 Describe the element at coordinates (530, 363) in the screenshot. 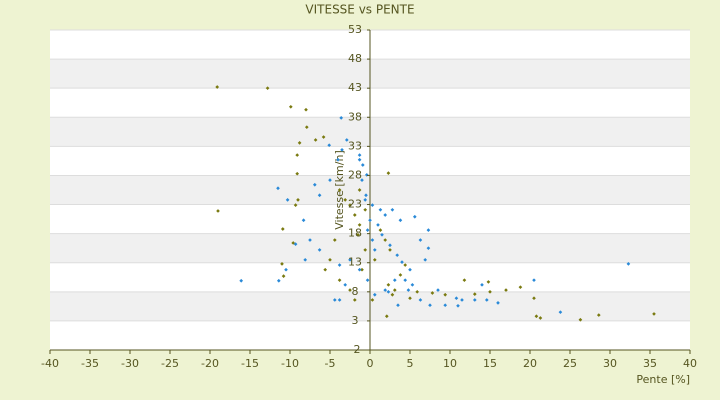

I see `x-tick-label: 20` at that location.